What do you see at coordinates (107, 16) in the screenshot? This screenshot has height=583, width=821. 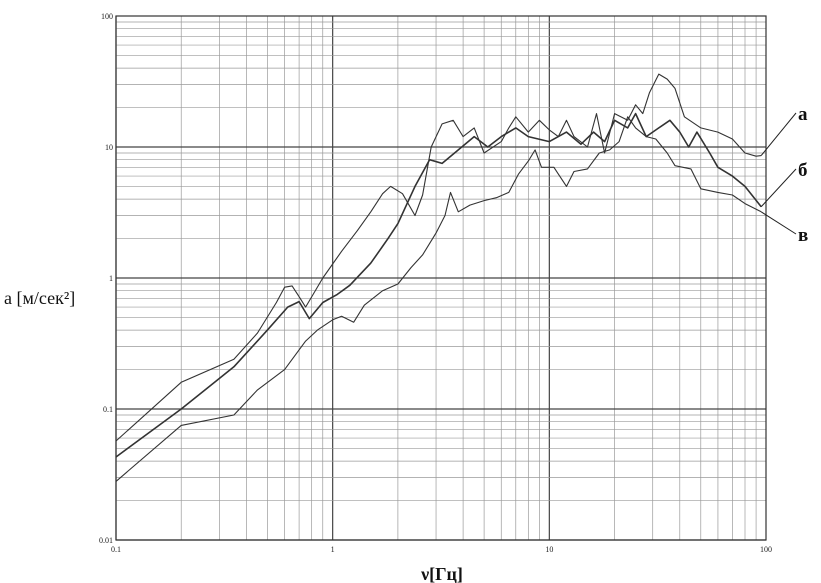 I see `y-tick-label: 100` at bounding box center [107, 16].